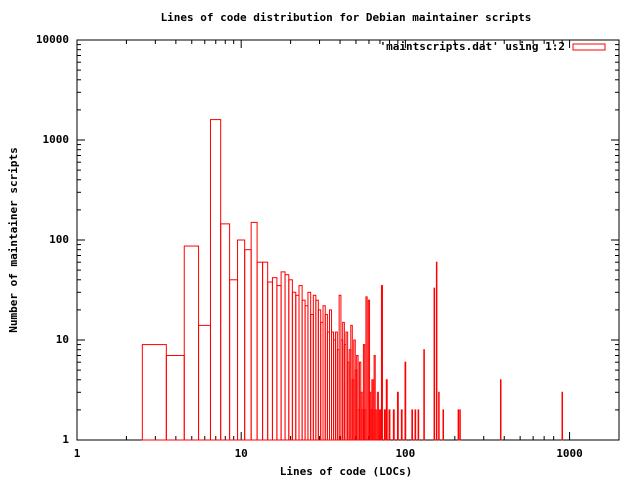 The height and width of the screenshot is (480, 640). I want to click on y-tick-label: 1000, so click(56, 139).